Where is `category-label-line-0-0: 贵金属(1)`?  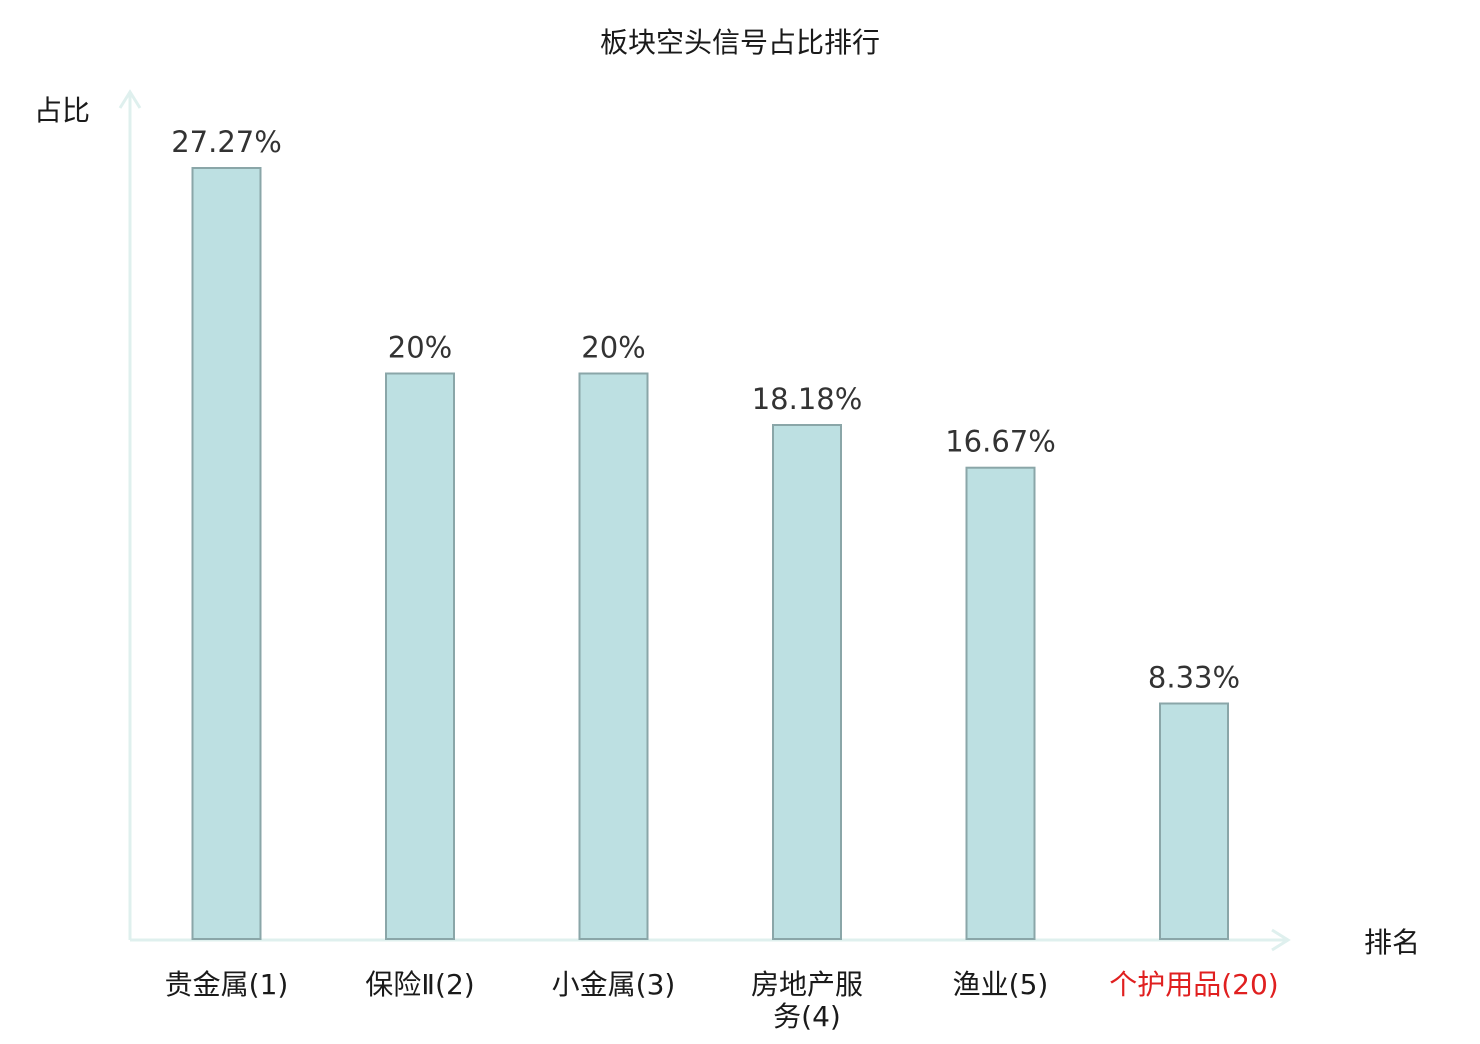
category-label-line-0-0: 贵金属(1) is located at coordinates (227, 984).